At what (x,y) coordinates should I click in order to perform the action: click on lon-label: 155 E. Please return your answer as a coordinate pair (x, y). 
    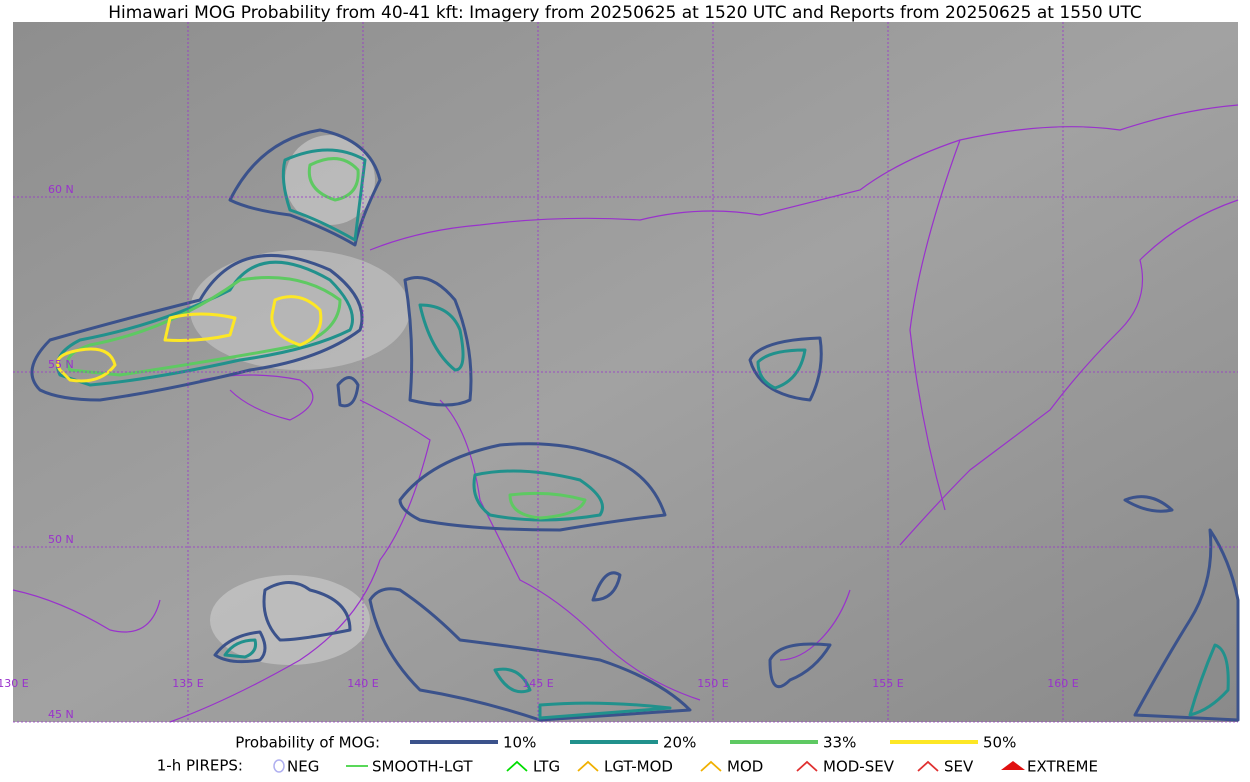
    Looking at the image, I should click on (887, 683).